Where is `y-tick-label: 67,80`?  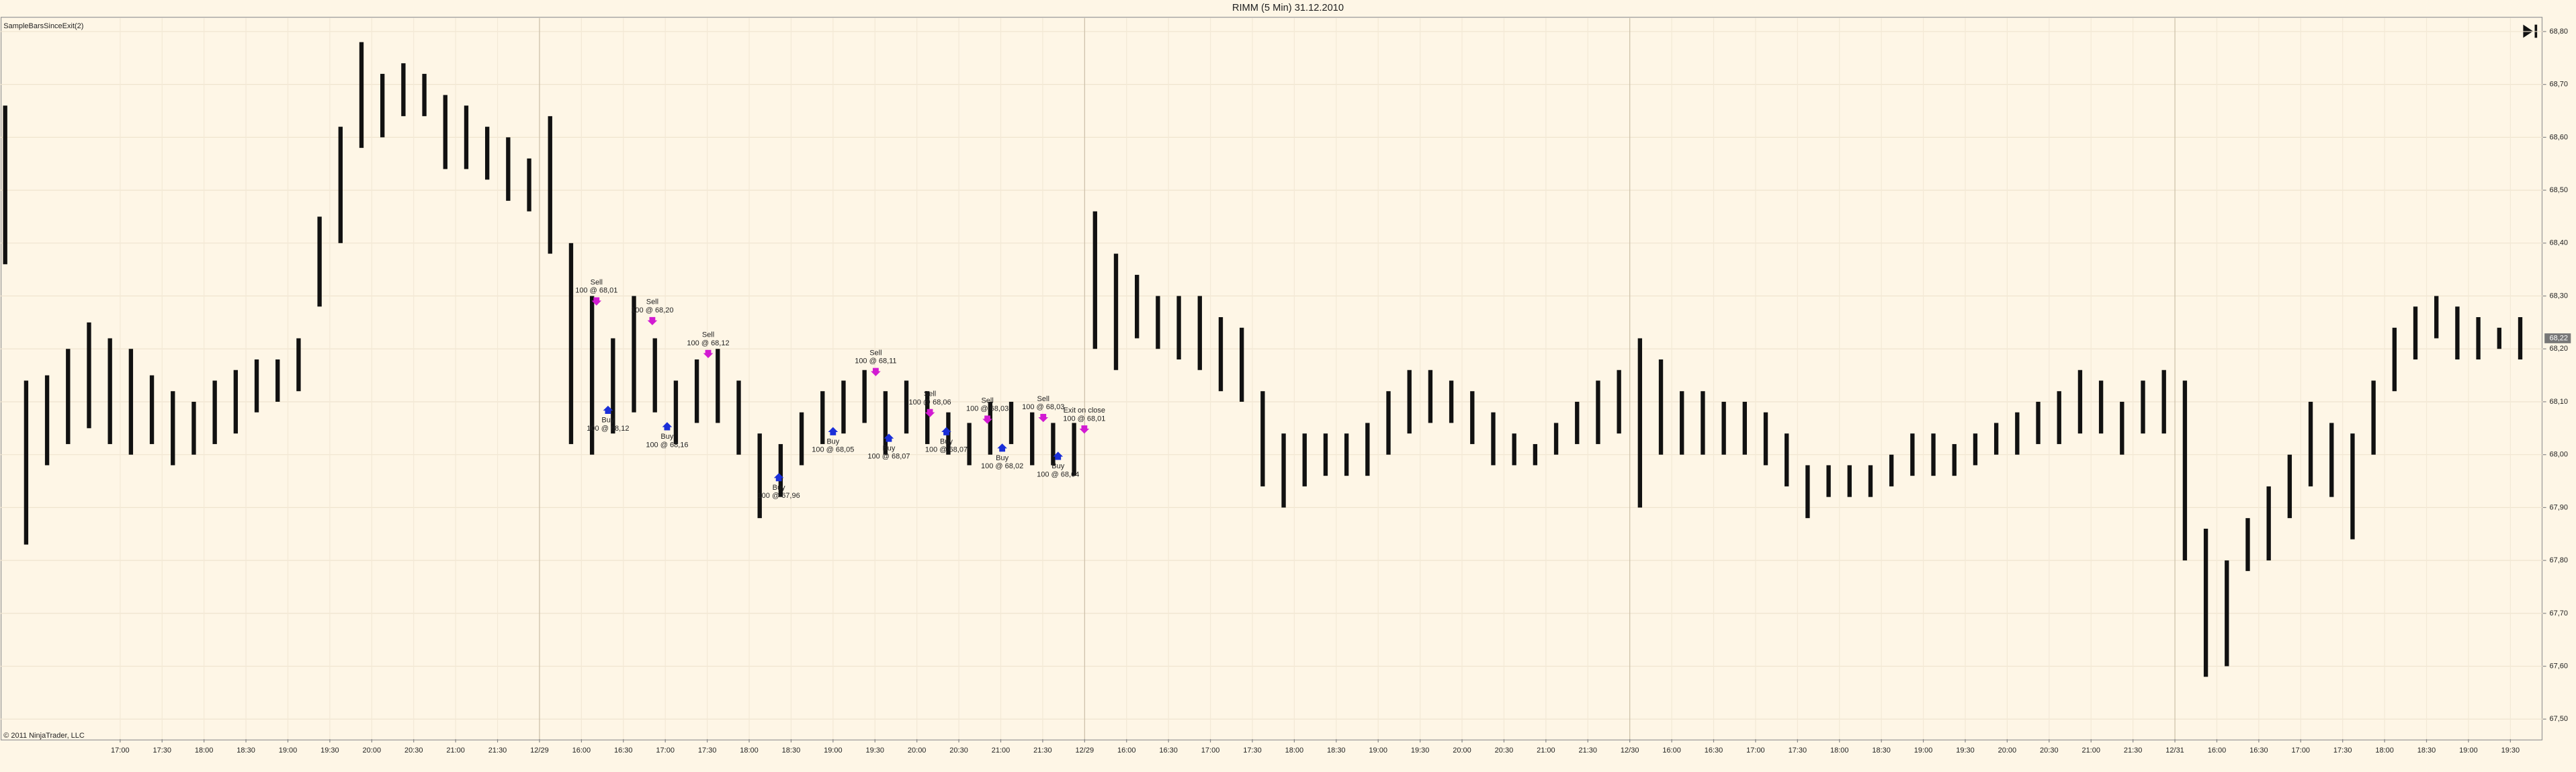
y-tick-label: 67,80 is located at coordinates (2559, 560).